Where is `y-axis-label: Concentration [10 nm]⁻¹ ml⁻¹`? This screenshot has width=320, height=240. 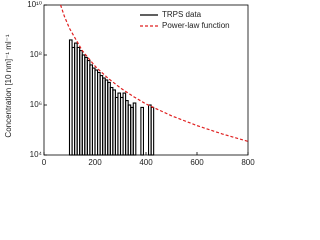
y-axis-label: Concentration [10 nm]⁻¹ ml⁻¹ is located at coordinates (8, 85).